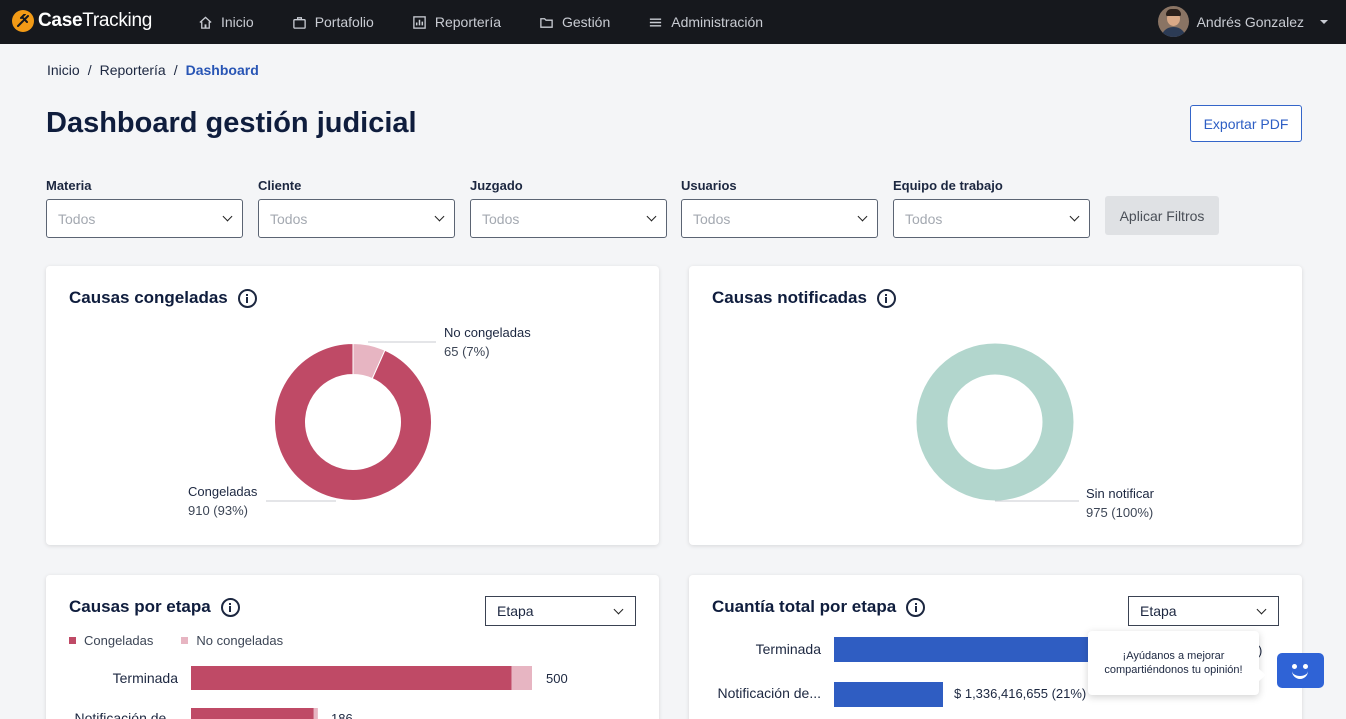 This screenshot has width=1346, height=719. I want to click on nav-label: Portafolio, so click(344, 22).